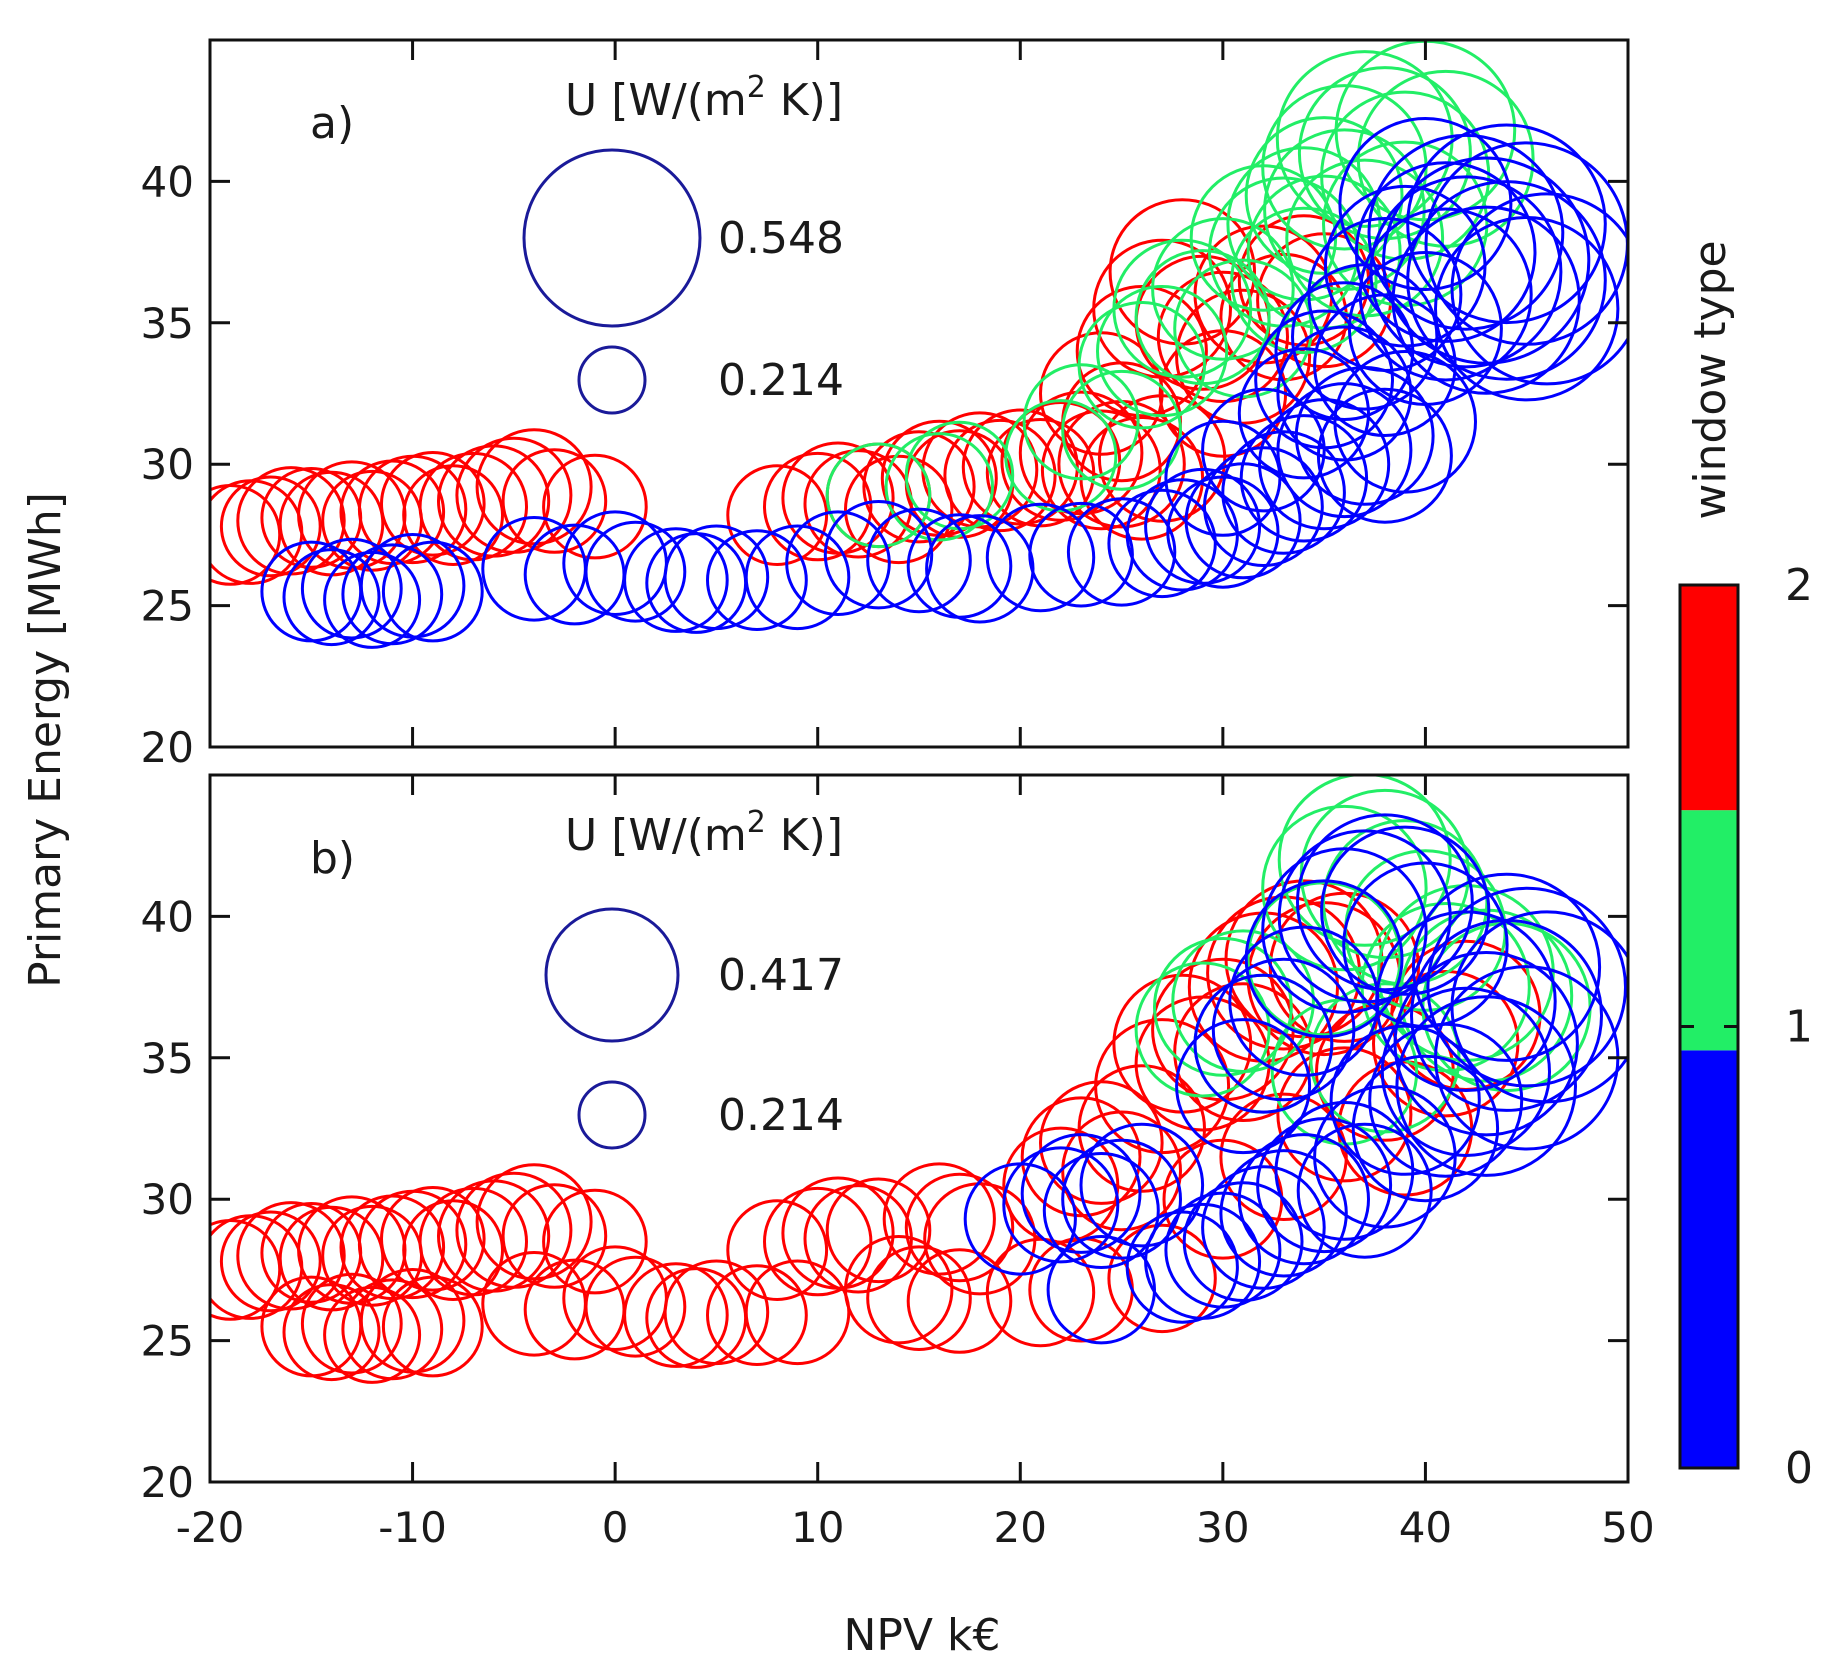 The image size is (1846, 1679). Describe the element at coordinates (1425, 1527) in the screenshot. I see `x-tick-label: 40` at that location.